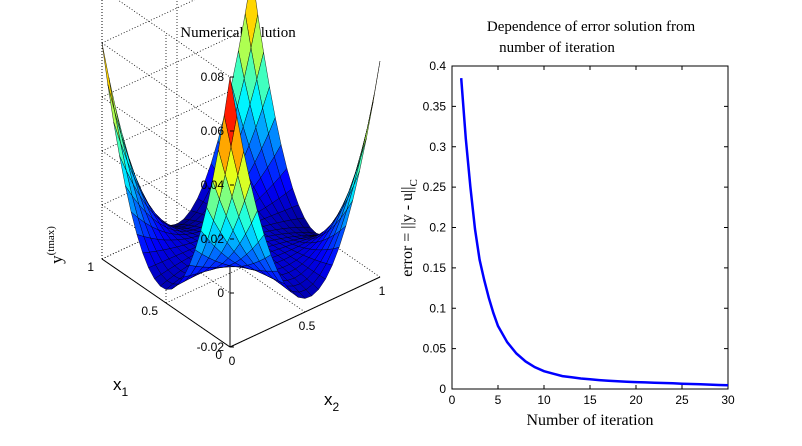 This screenshot has width=802, height=446. Describe the element at coordinates (218, 355) in the screenshot. I see `surface-x1-tick-label: 0` at that location.